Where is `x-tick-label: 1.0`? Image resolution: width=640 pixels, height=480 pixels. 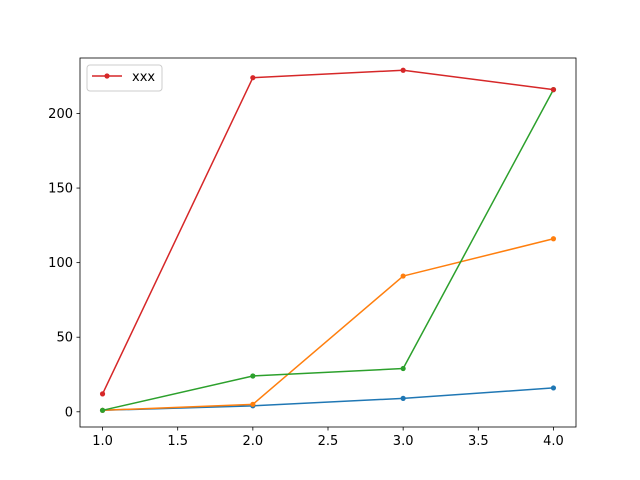
x-tick-label: 1.0 is located at coordinates (102, 441).